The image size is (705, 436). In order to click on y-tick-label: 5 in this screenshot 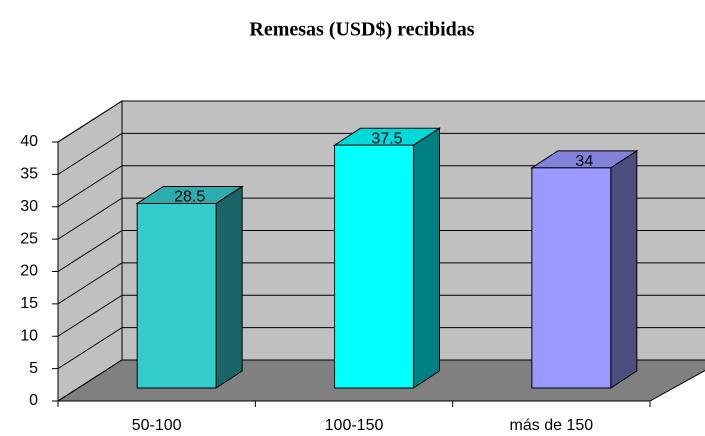, I will do `click(33, 368)`.